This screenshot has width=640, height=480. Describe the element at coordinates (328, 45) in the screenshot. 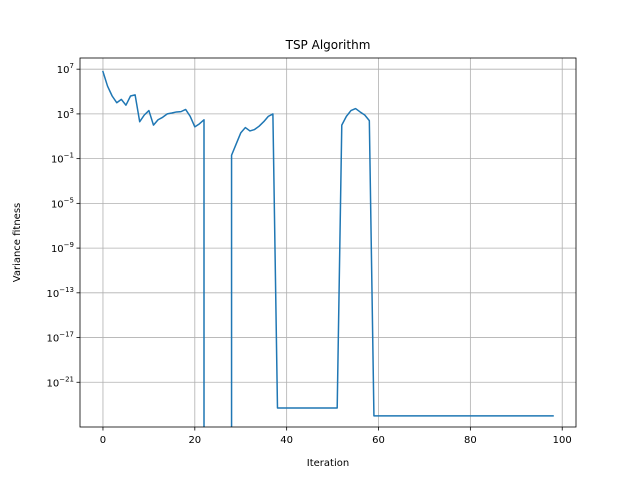

I see `chart-title: TSP Algorithm` at that location.